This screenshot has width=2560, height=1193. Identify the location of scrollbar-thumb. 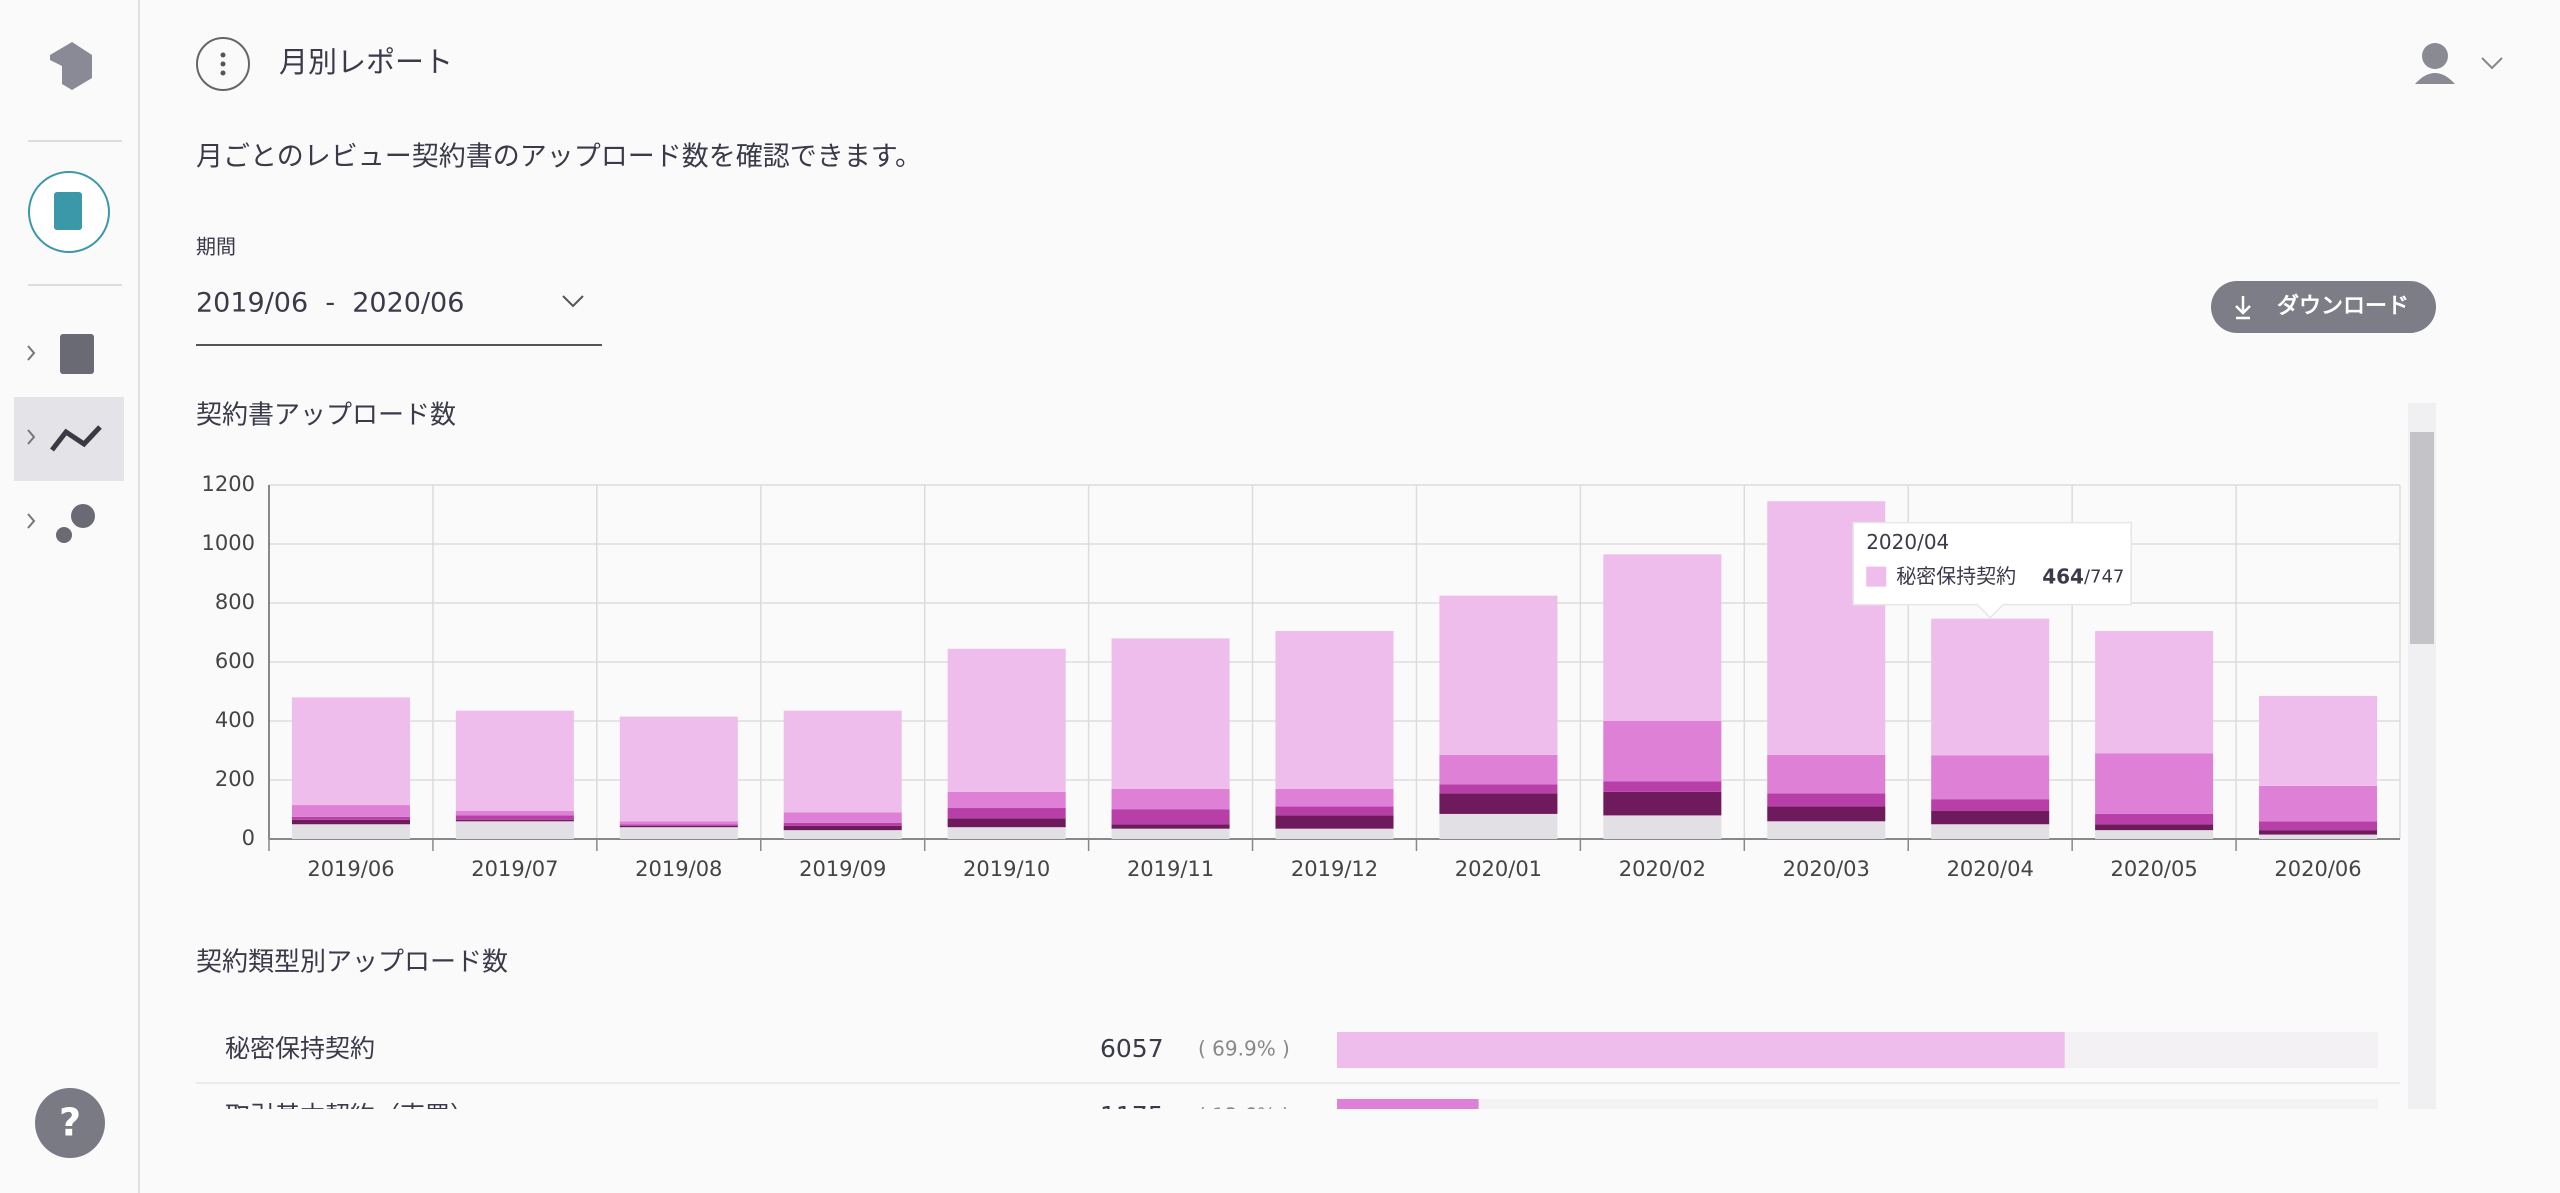
(2422, 538).